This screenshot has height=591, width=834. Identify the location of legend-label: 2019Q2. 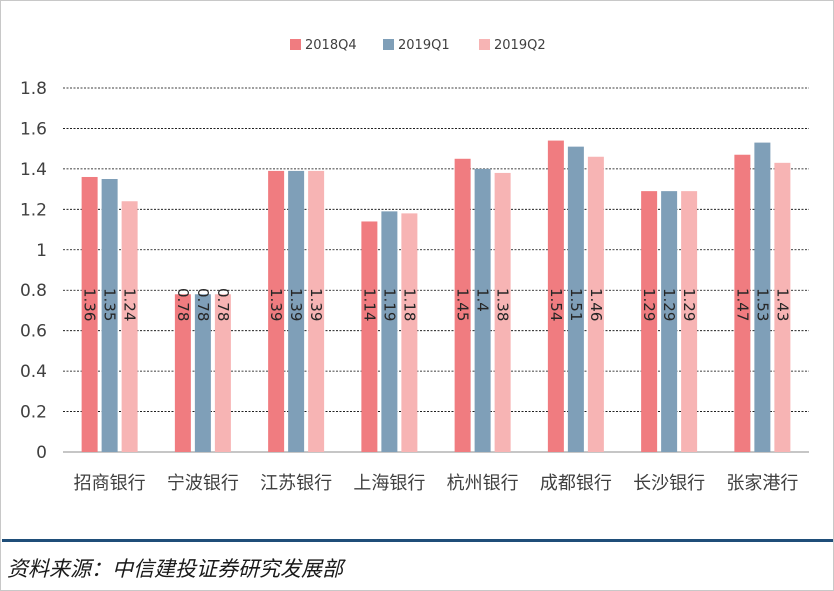
(520, 45).